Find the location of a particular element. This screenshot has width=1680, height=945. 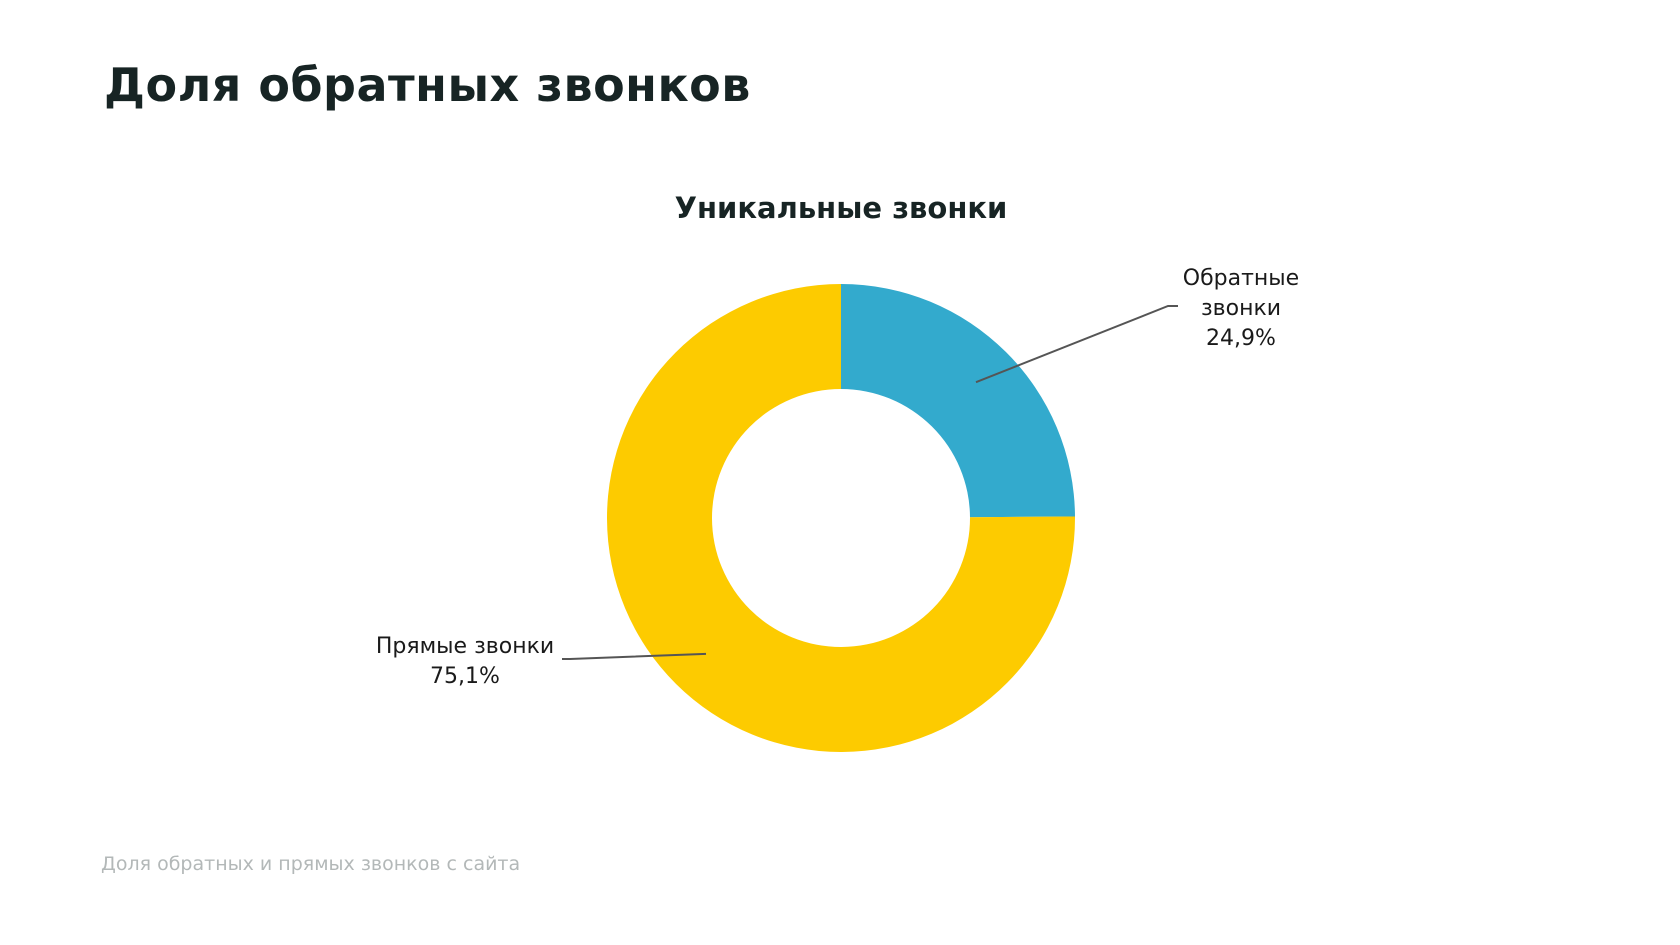

chart-title: Уникальные звонки is located at coordinates (841, 208).